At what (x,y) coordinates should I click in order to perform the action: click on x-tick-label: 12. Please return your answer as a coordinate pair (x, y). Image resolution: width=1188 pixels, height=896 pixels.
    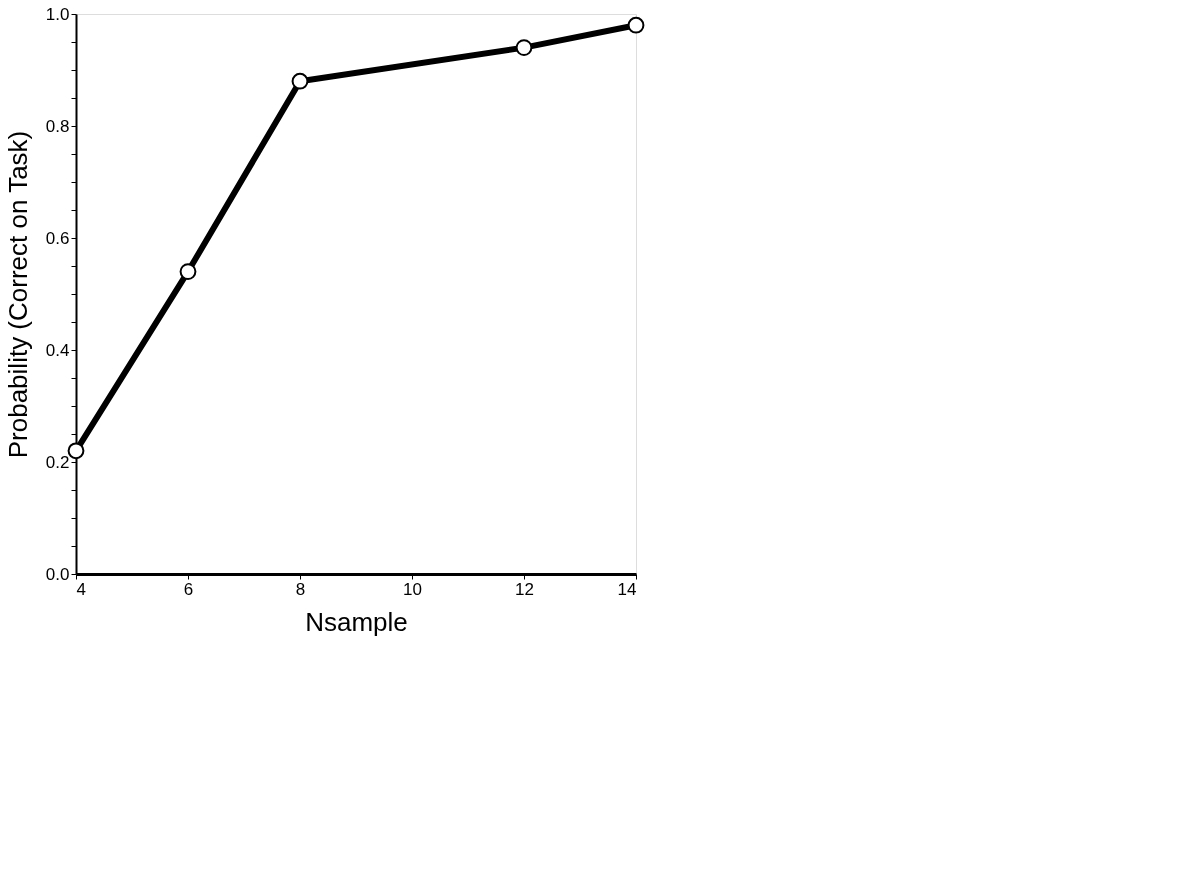
    Looking at the image, I should click on (524, 589).